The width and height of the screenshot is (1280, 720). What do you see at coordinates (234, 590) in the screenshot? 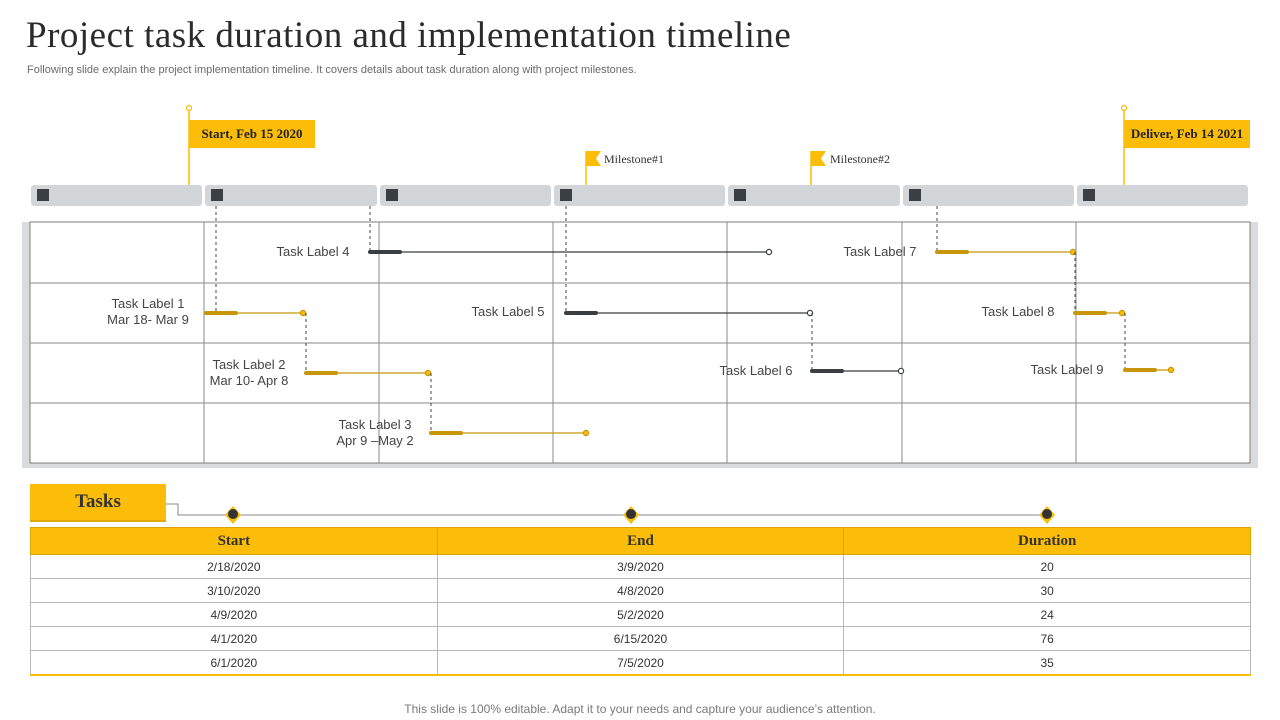
I see `table-cell: 3/10/2020` at bounding box center [234, 590].